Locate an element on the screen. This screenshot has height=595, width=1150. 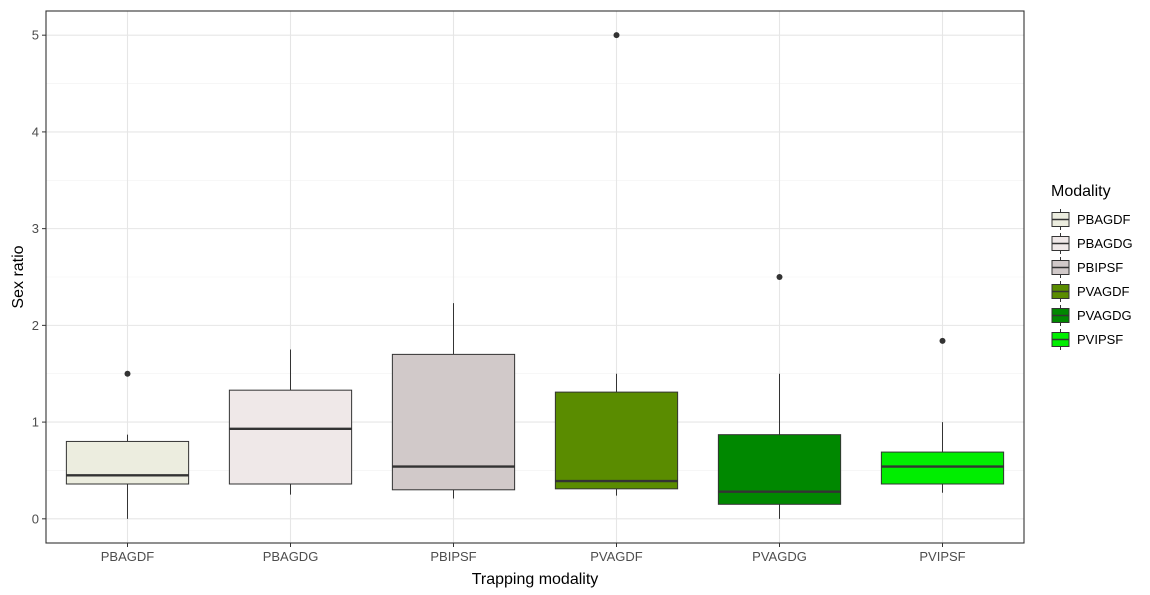
x-tick-label: PVIPSF is located at coordinates (942, 556).